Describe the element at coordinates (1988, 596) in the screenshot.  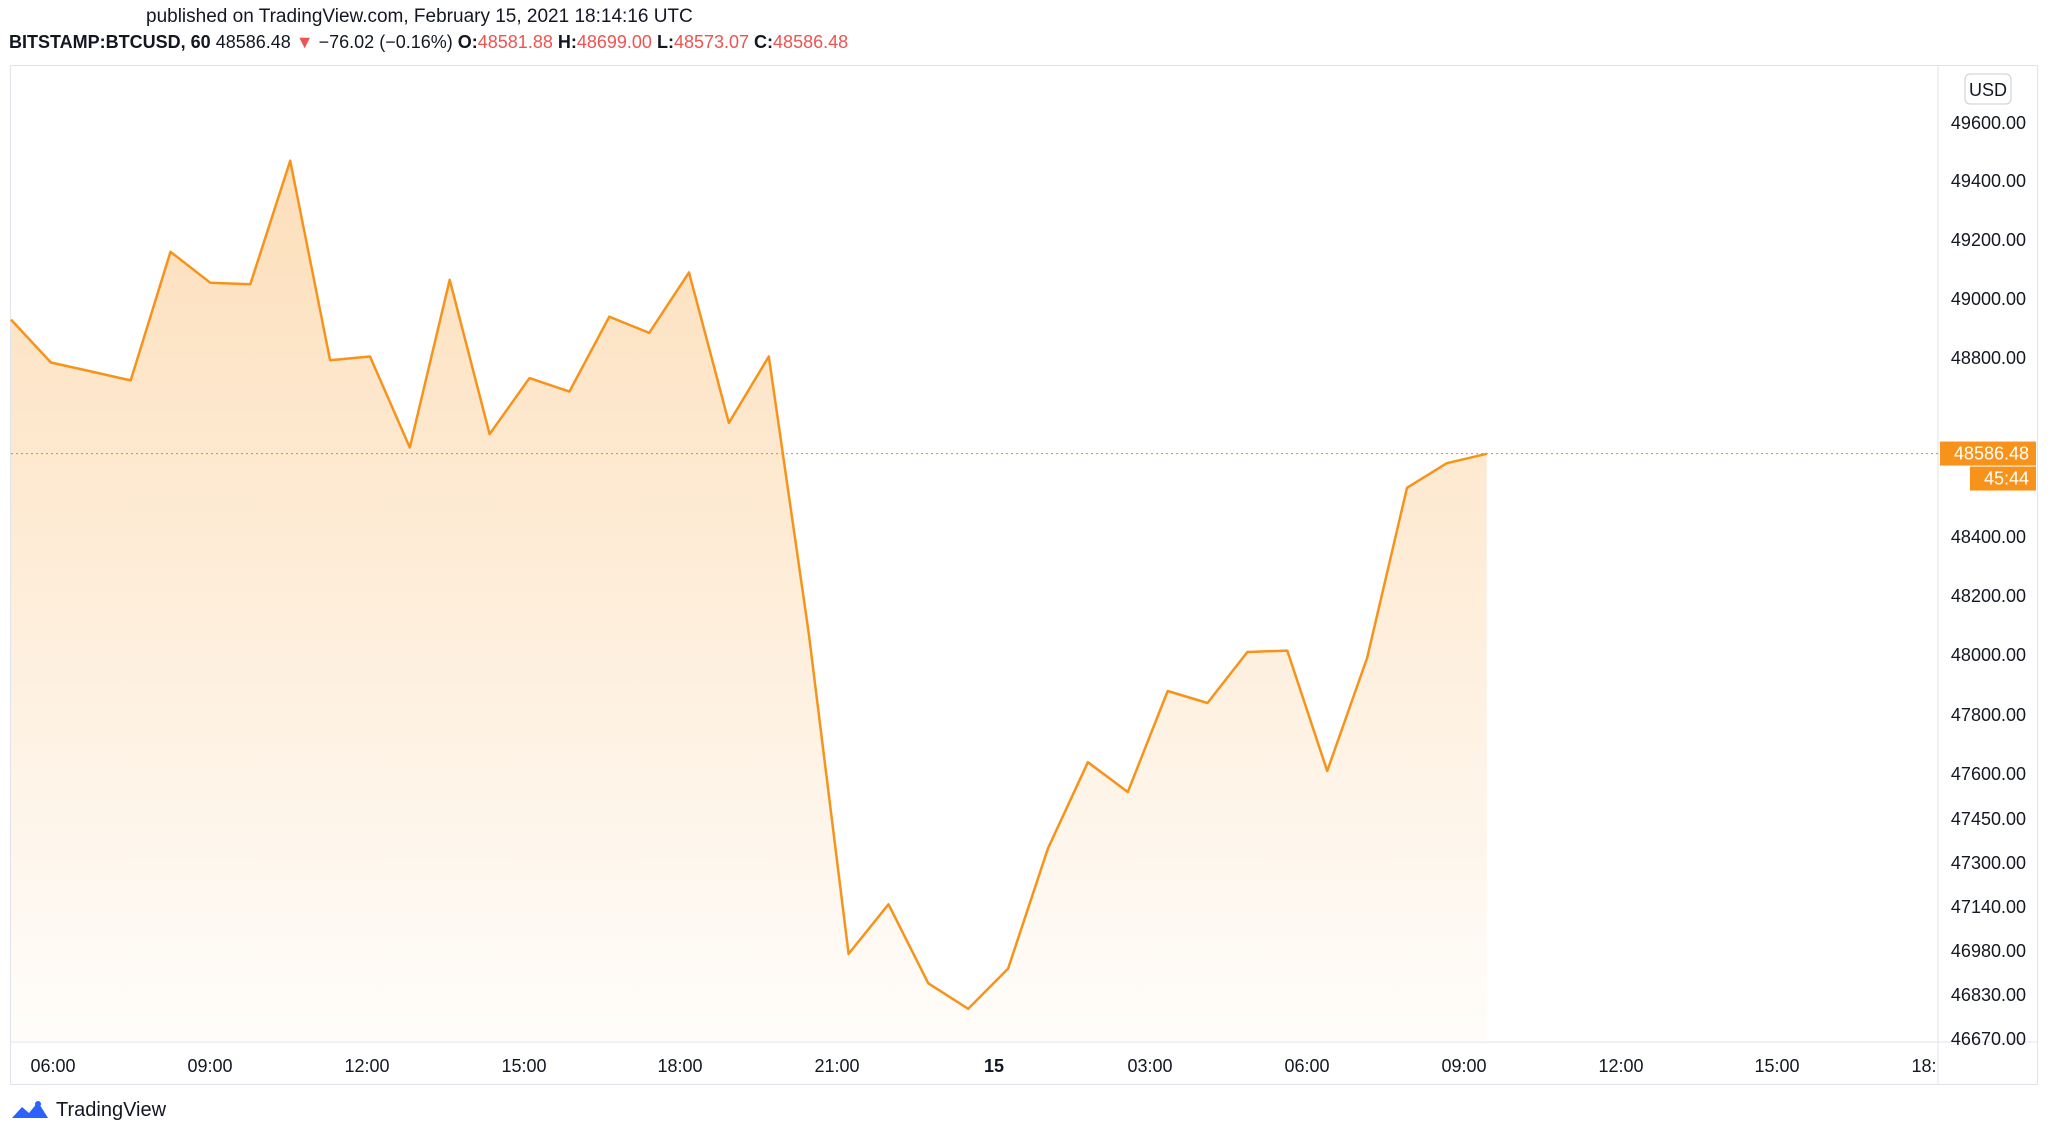
I see `y-tick-label: 48200.00` at that location.